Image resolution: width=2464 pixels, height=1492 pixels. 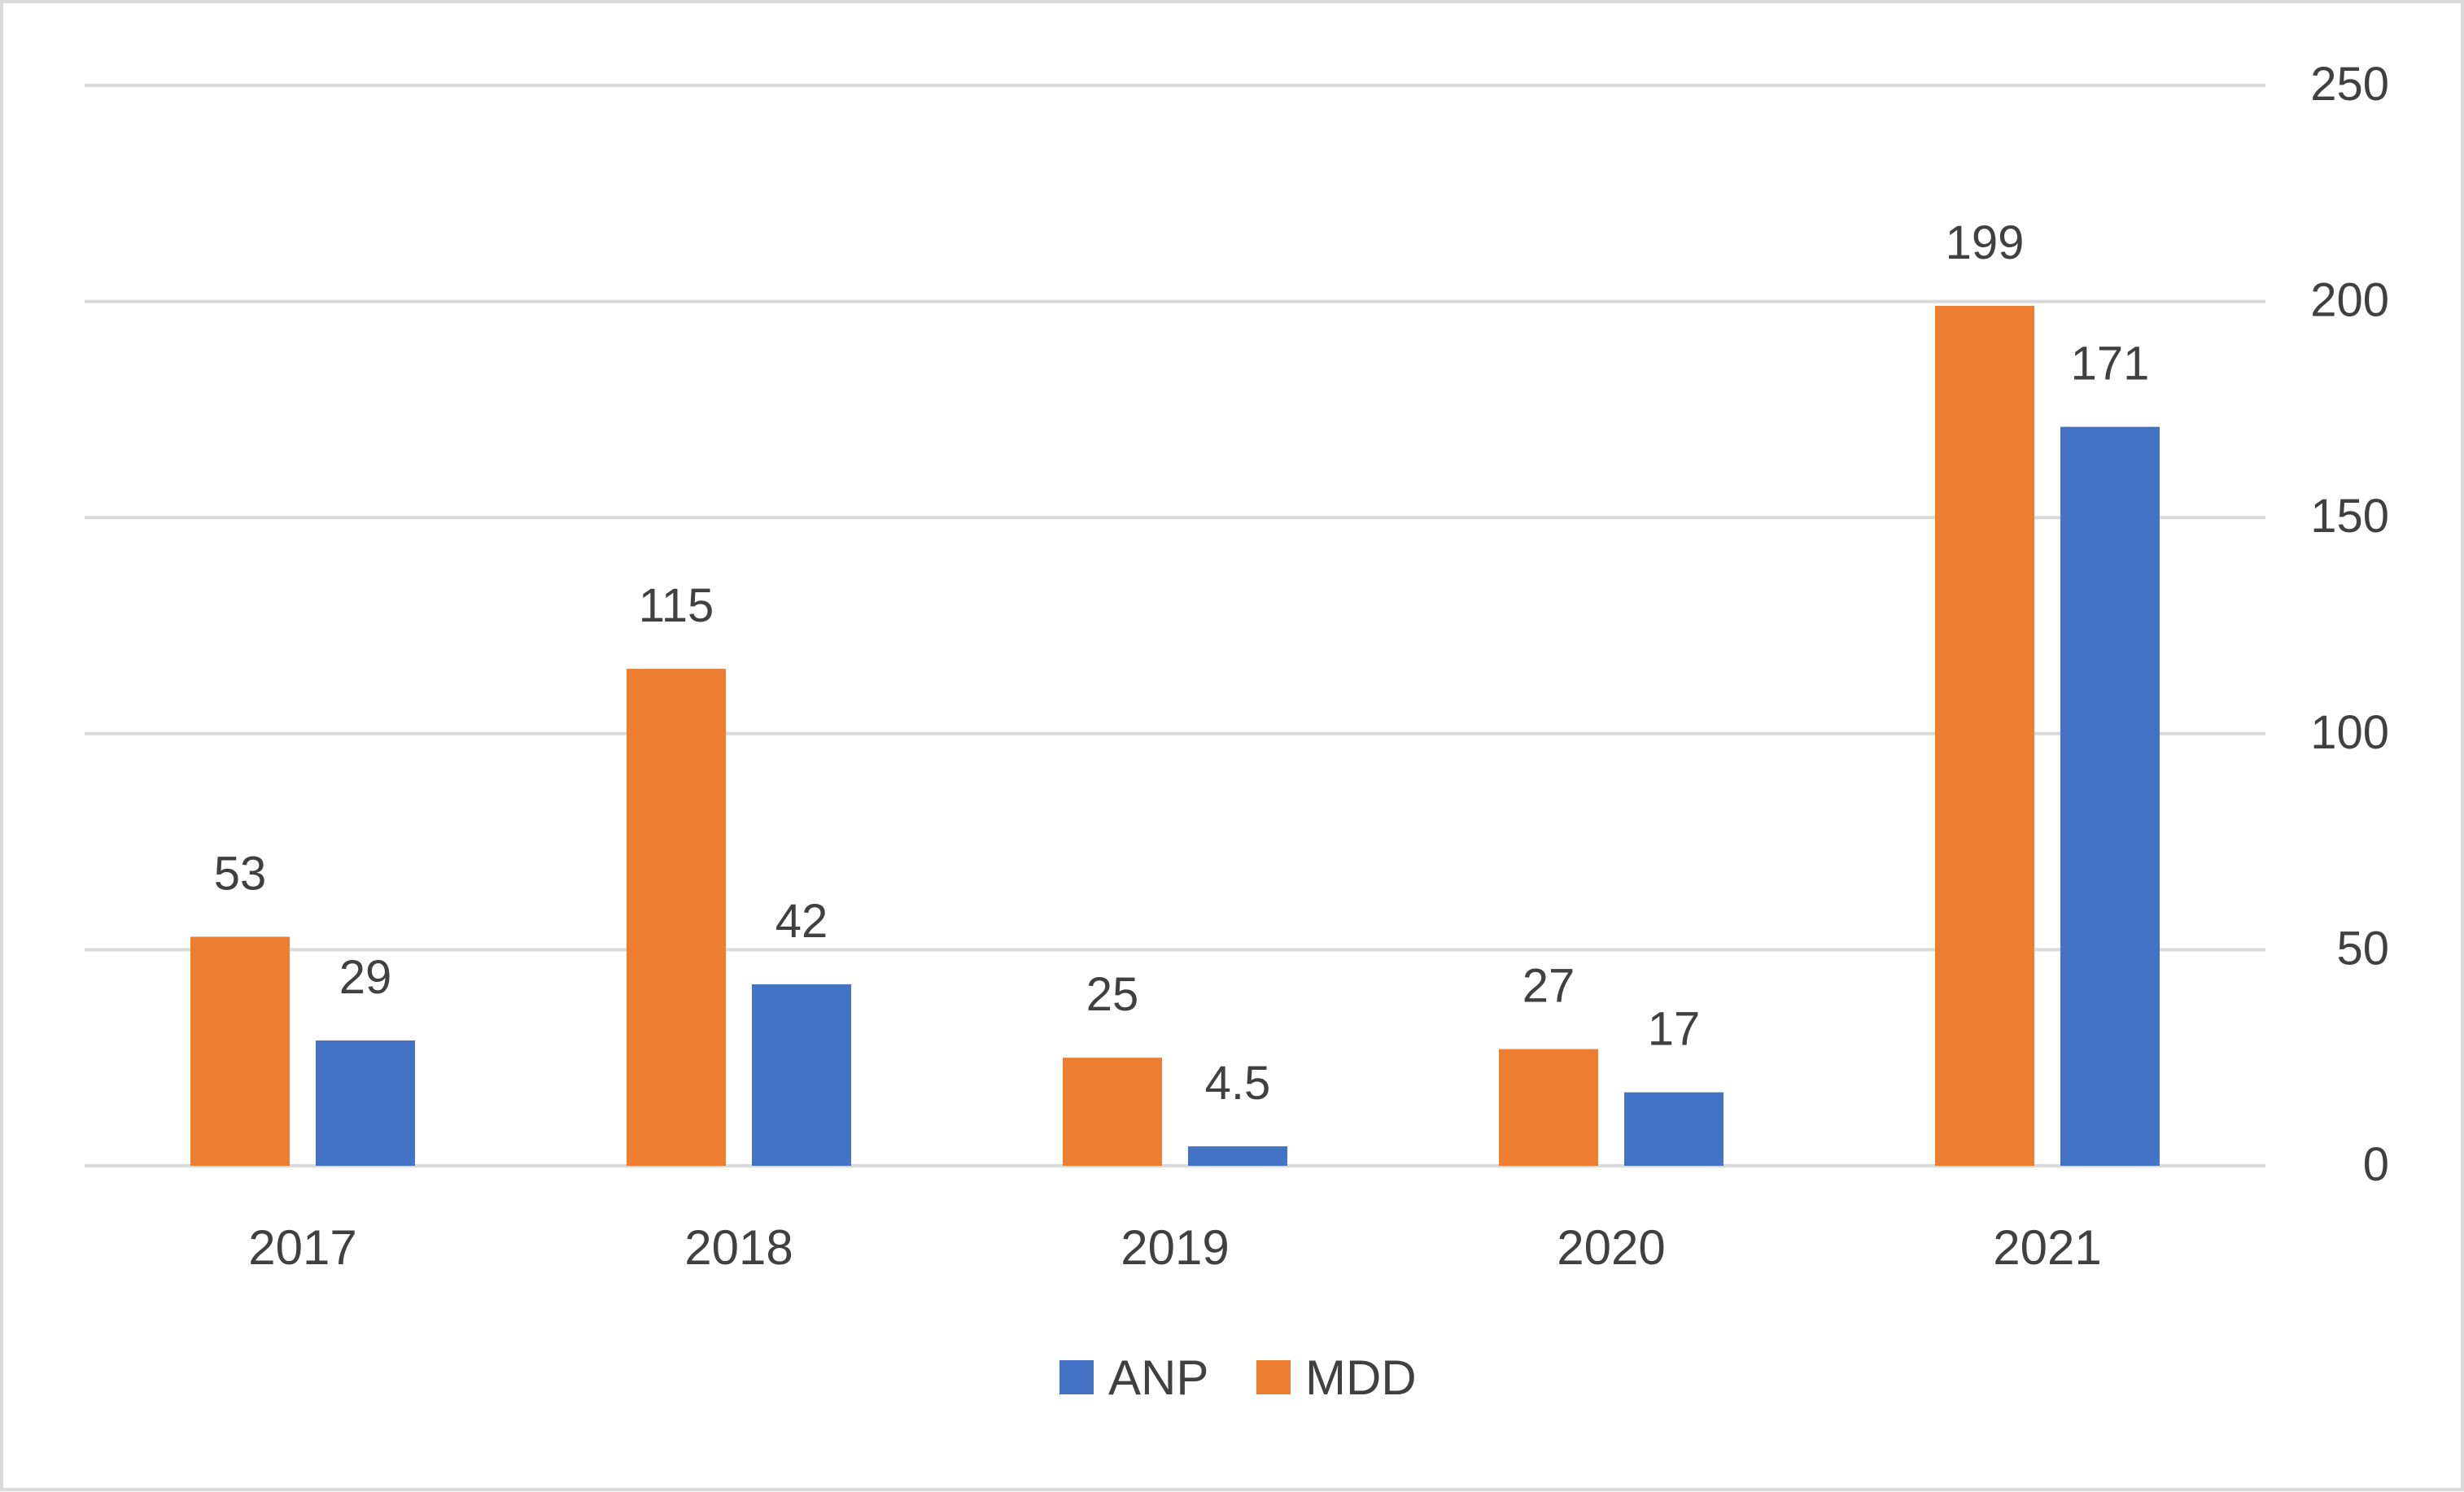 I want to click on bar-anp-2018, so click(x=801, y=1075).